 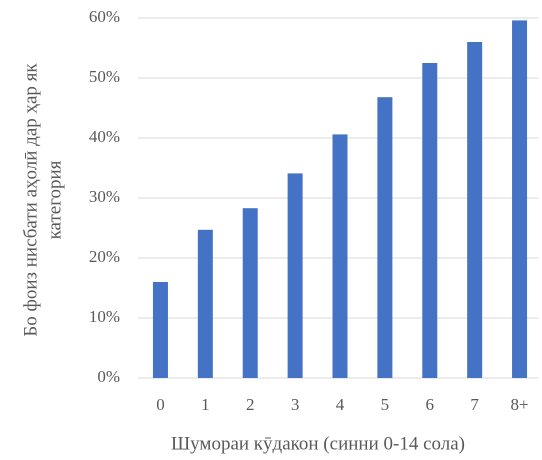 What do you see at coordinates (520, 404) in the screenshot?
I see `x-tick-label: 8+` at bounding box center [520, 404].